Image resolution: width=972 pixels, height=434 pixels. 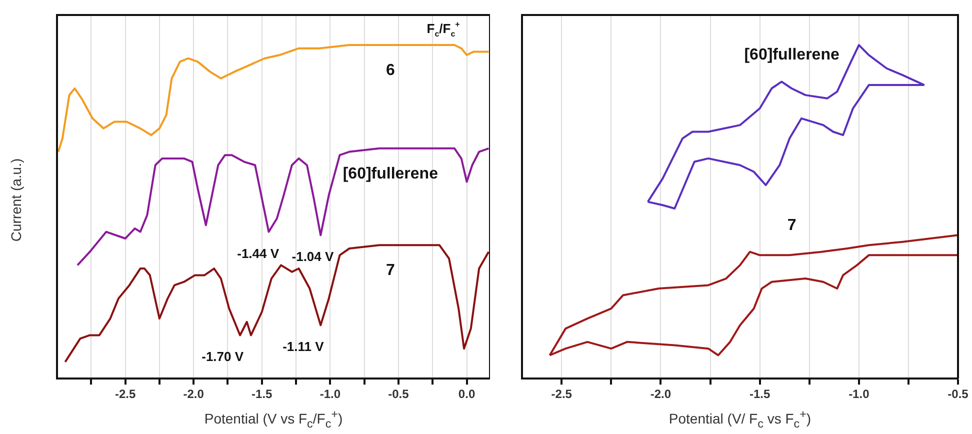 I want to click on annotation: -1.04 V, so click(x=313, y=256).